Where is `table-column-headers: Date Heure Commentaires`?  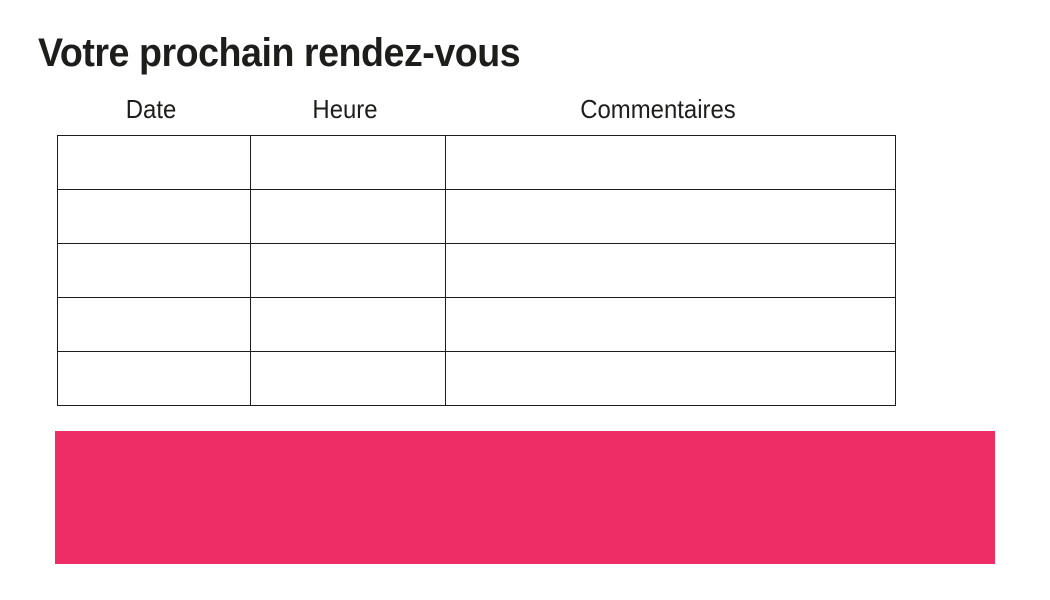
table-column-headers: Date Heure Commentaires is located at coordinates (525, 111).